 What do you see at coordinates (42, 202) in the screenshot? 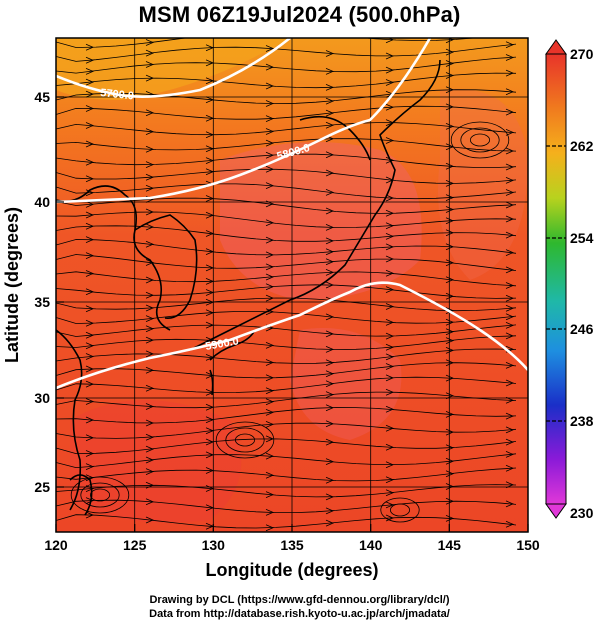
I see `y-tick-label: 40` at bounding box center [42, 202].